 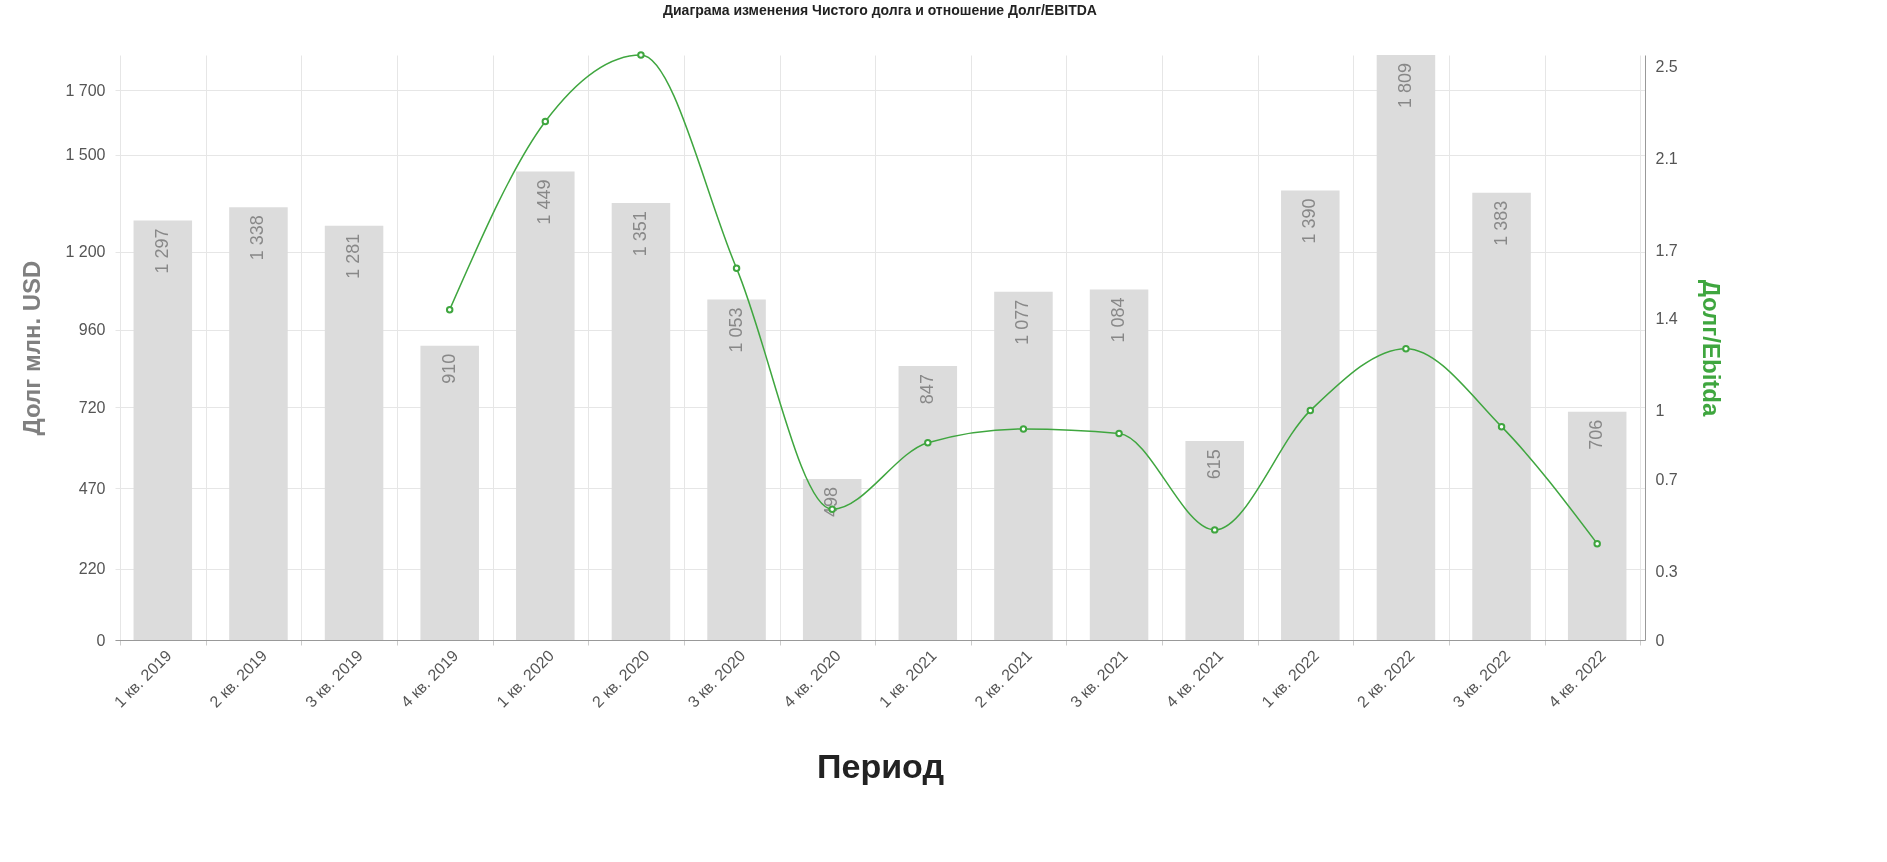 I want to click on y2-tick-label: 0.7, so click(x=1666, y=479).